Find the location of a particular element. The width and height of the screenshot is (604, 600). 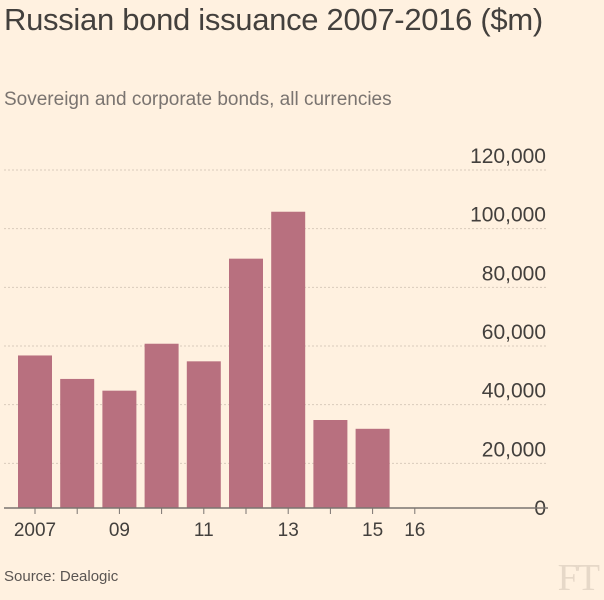

x-tick-label: 11 is located at coordinates (204, 530).